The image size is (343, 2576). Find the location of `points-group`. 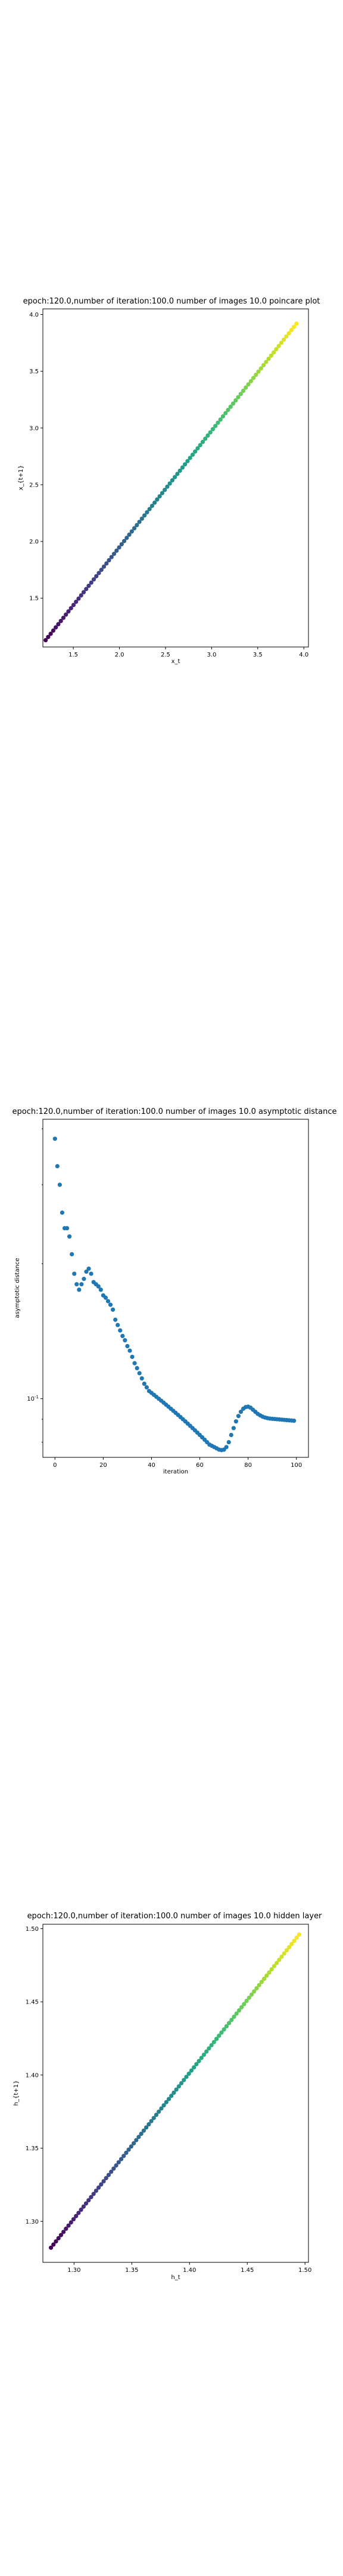

points-group is located at coordinates (175, 2091).